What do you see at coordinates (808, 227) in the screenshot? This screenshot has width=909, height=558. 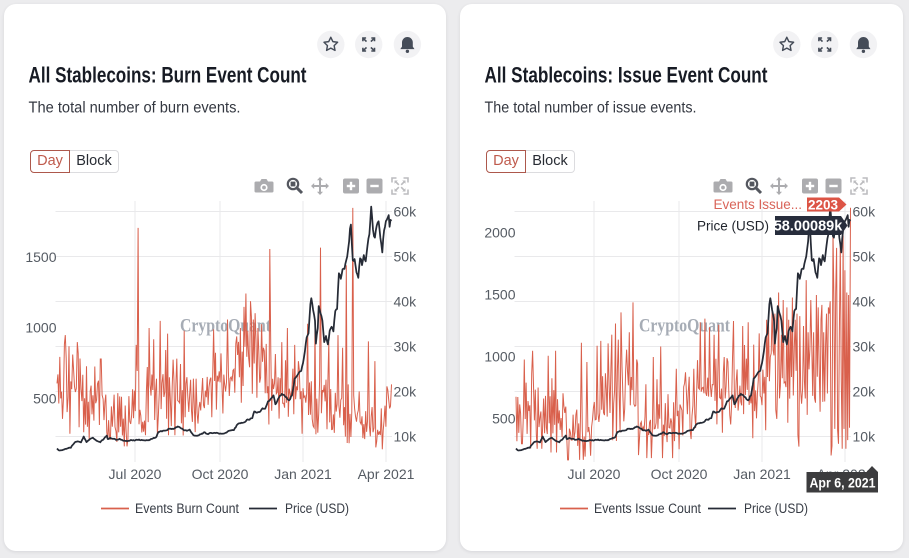 I see `svg-text: 58.00089k` at bounding box center [808, 227].